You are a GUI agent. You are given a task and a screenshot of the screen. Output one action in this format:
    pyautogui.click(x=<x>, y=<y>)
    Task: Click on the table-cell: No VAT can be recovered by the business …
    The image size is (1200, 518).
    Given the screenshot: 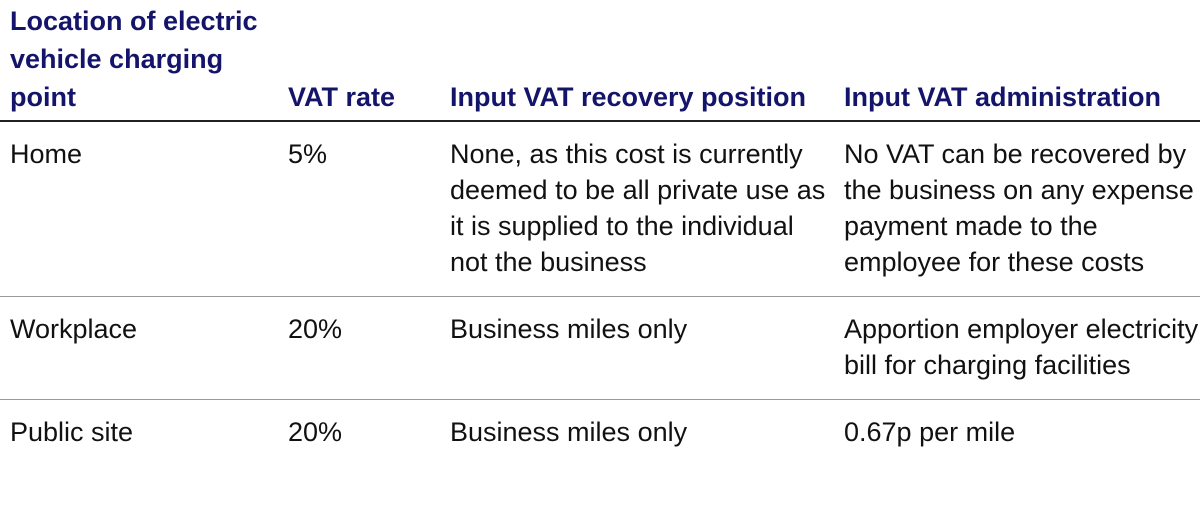 What is the action you would take?
    pyautogui.click(x=1017, y=209)
    